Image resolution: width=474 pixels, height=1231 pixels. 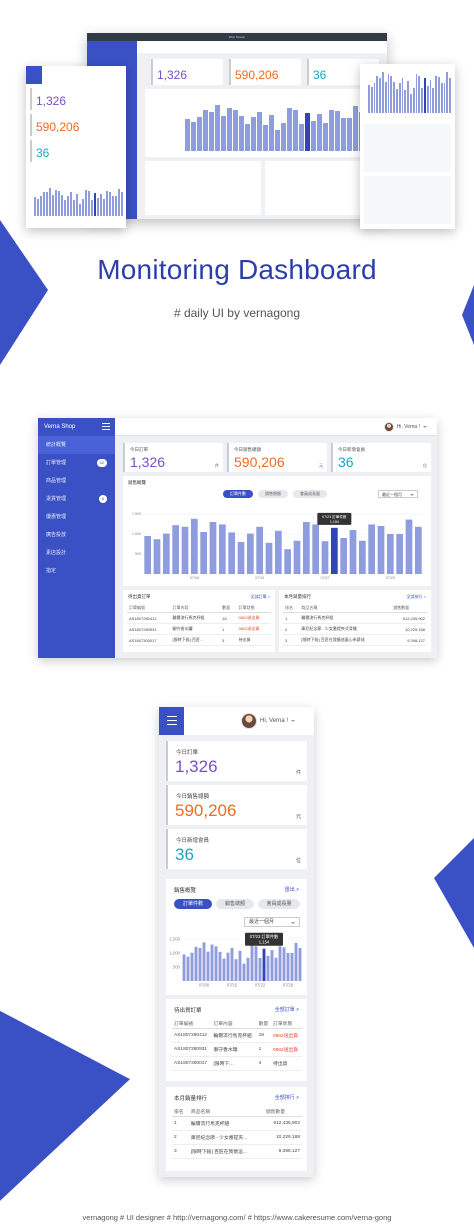 What do you see at coordinates (76, 535) in the screenshot?
I see `sidebar-item: 廣告投放` at bounding box center [76, 535].